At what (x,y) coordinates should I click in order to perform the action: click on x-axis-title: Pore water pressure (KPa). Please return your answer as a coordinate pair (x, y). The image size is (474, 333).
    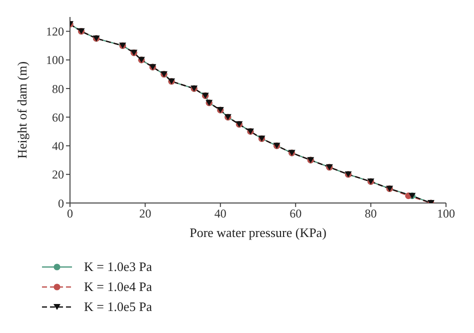
    Looking at the image, I should click on (258, 233).